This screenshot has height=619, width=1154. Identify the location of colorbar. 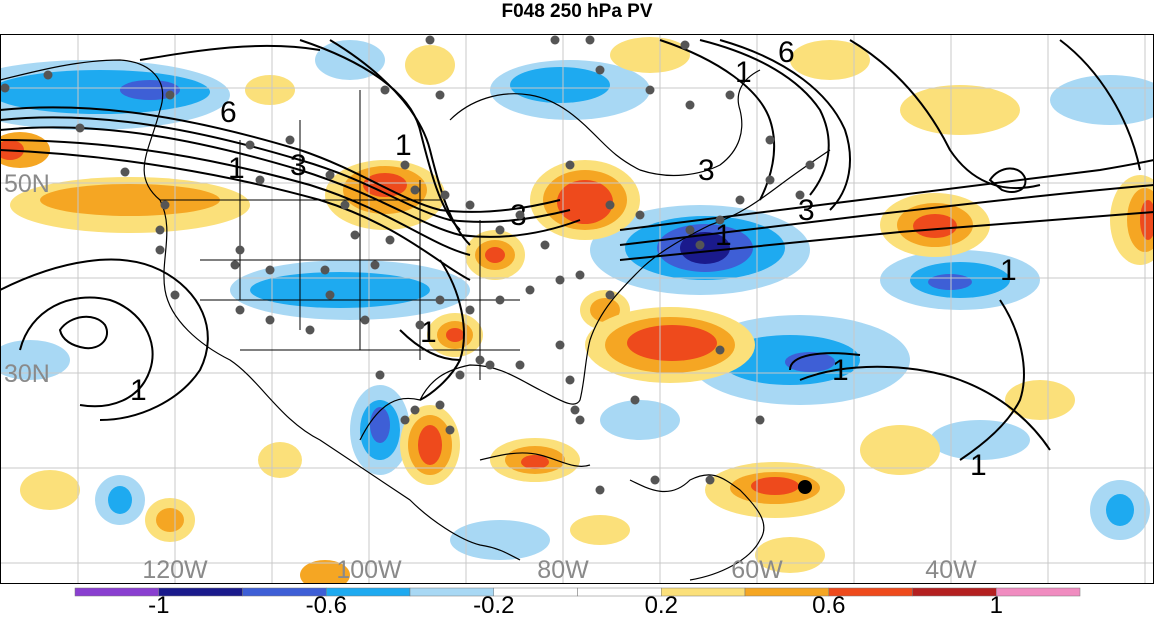
(577, 592).